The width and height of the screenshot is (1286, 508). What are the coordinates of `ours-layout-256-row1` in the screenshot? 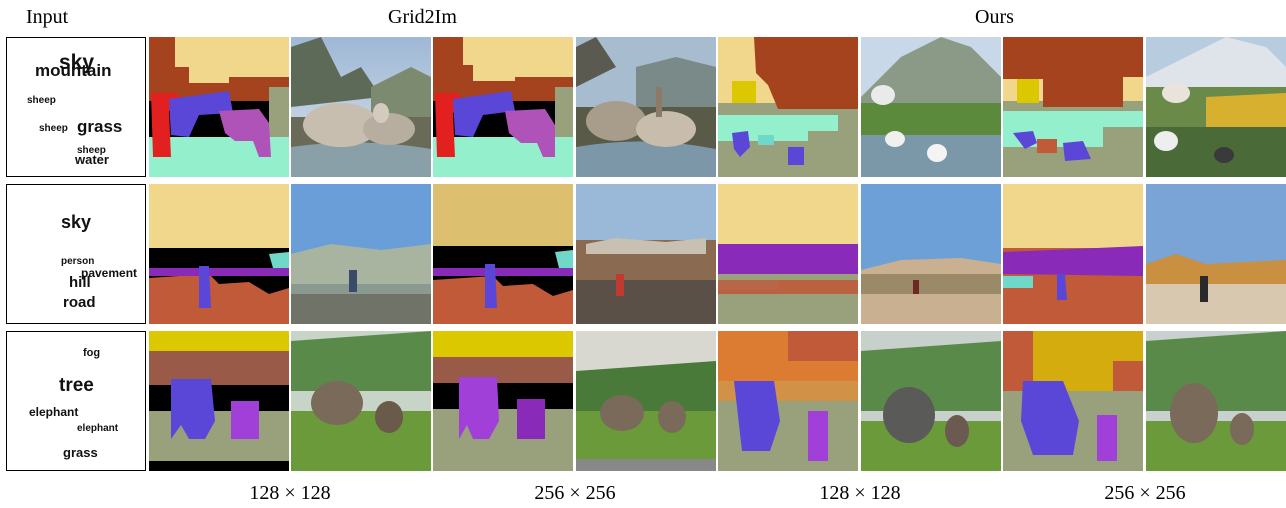 It's located at (1073, 107).